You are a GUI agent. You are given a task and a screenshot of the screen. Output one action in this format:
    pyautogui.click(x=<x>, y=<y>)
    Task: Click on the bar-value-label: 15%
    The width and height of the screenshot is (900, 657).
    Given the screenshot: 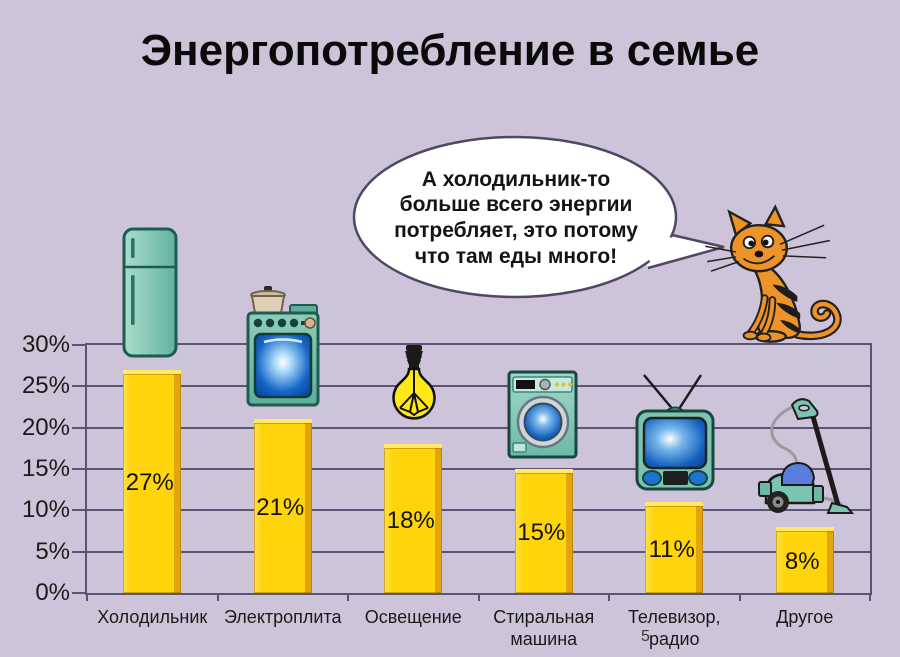 What is the action you would take?
    pyautogui.click(x=541, y=532)
    